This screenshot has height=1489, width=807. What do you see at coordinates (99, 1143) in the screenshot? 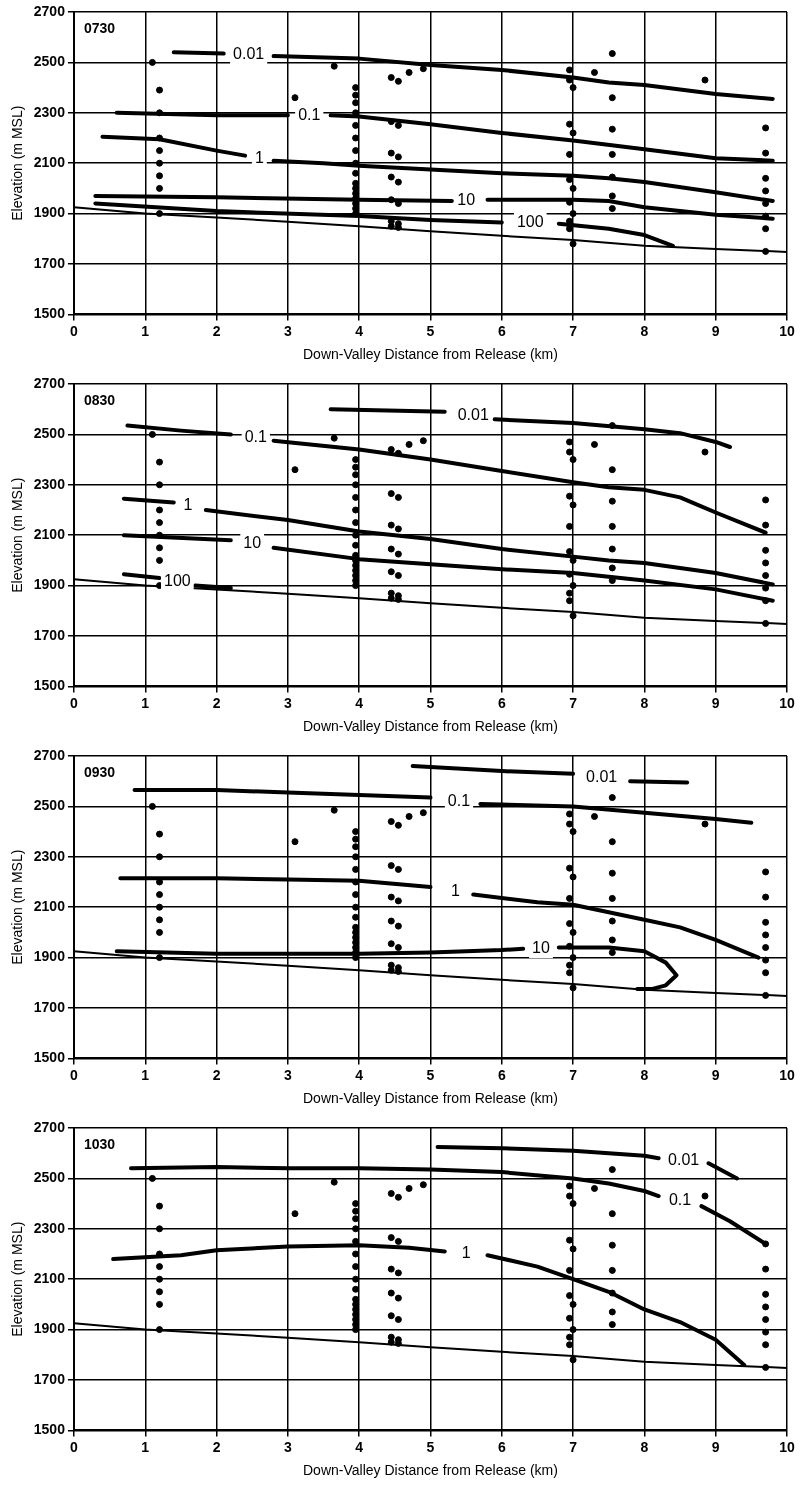
I see `text: 1030` at bounding box center [99, 1143].